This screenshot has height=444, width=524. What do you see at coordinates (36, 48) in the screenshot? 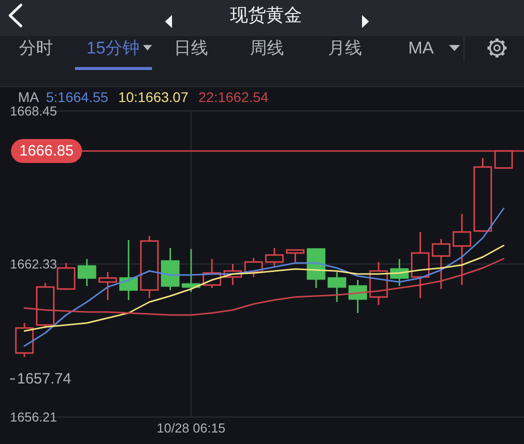
I see `text: 分时` at bounding box center [36, 48].